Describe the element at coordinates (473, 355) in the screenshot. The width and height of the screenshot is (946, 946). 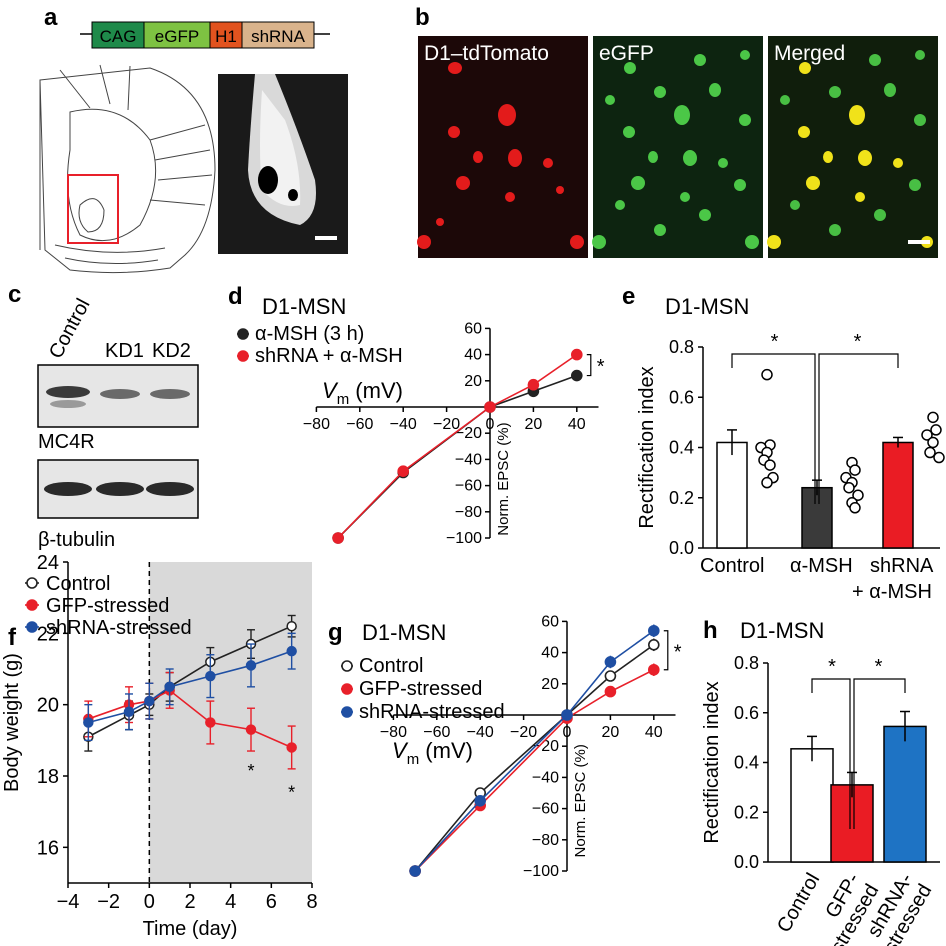
I see `y-tick-label: 40` at that location.